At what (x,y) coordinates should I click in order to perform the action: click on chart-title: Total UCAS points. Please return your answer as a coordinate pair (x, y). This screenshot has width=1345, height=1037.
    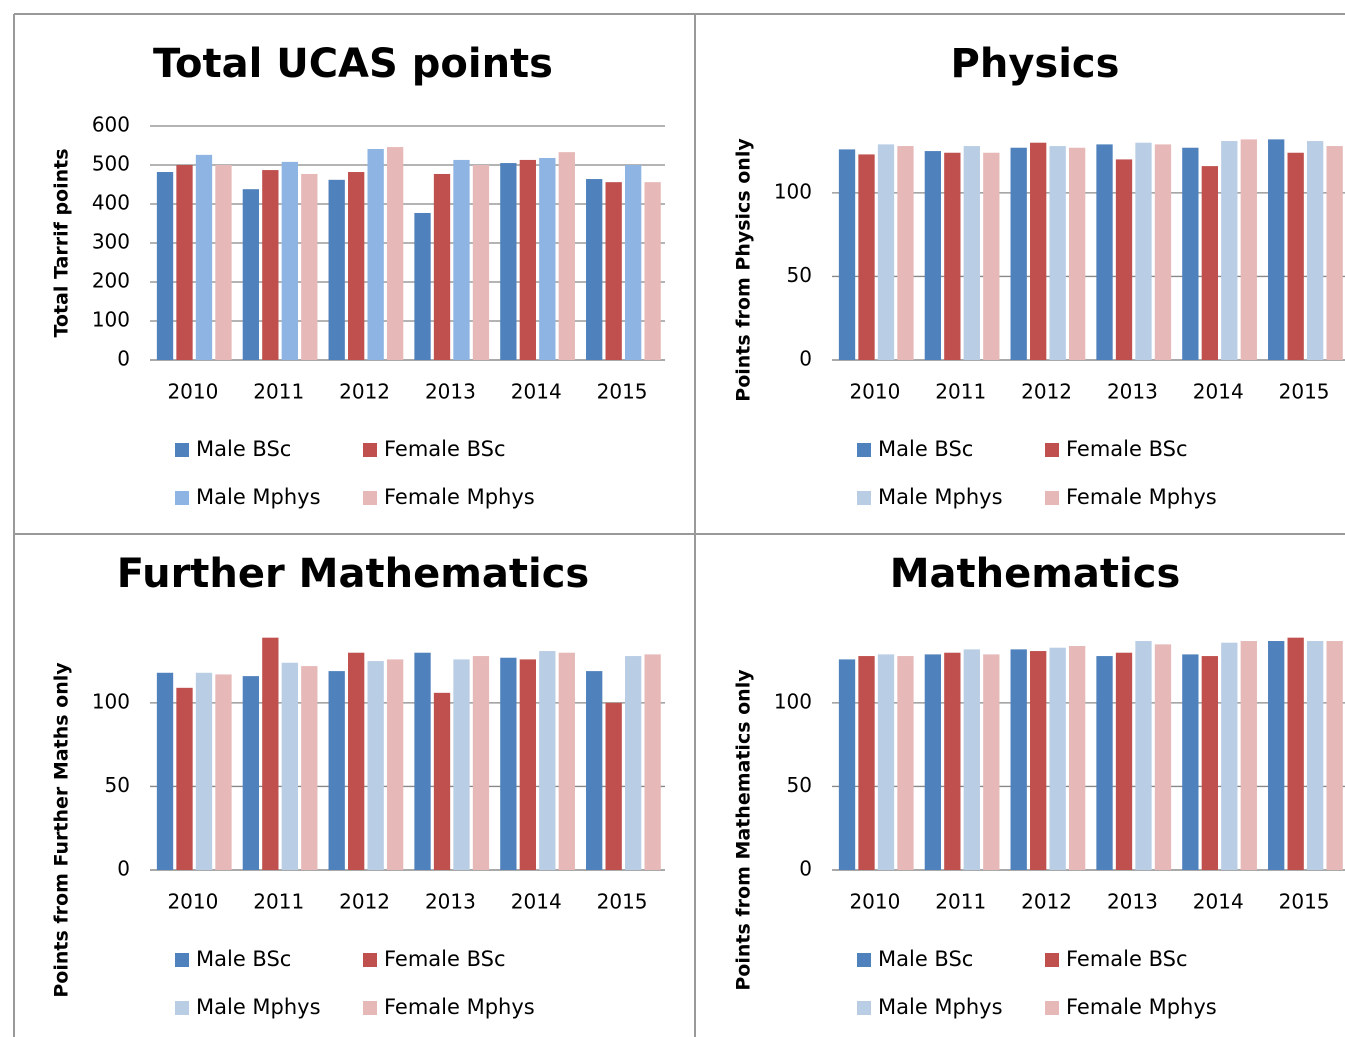
    Looking at the image, I should click on (353, 64).